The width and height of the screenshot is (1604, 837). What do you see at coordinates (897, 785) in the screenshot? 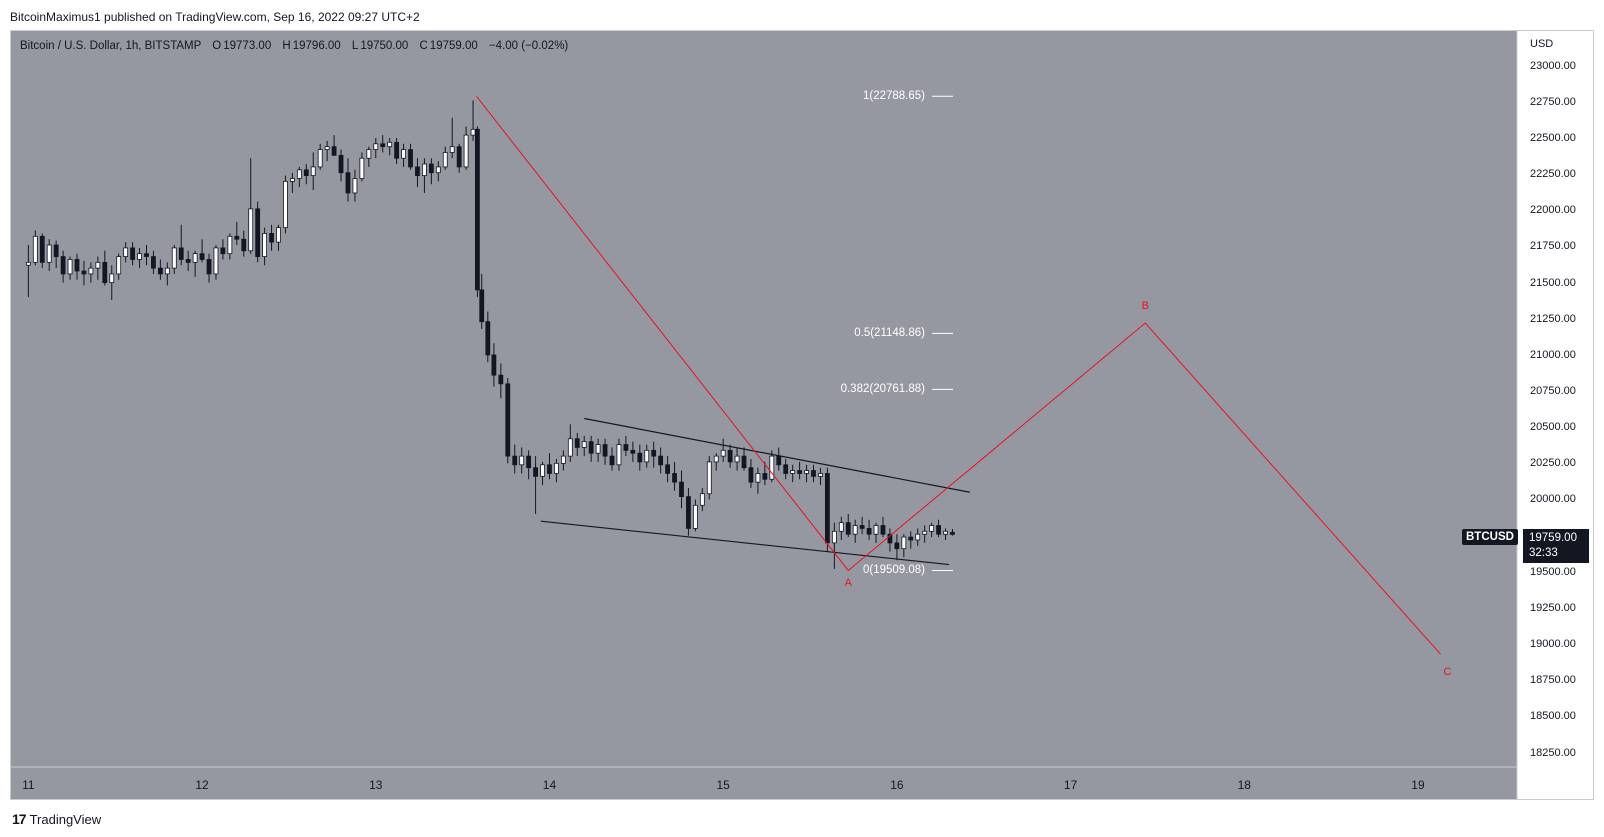
I see `time-tick-label: 16` at bounding box center [897, 785].